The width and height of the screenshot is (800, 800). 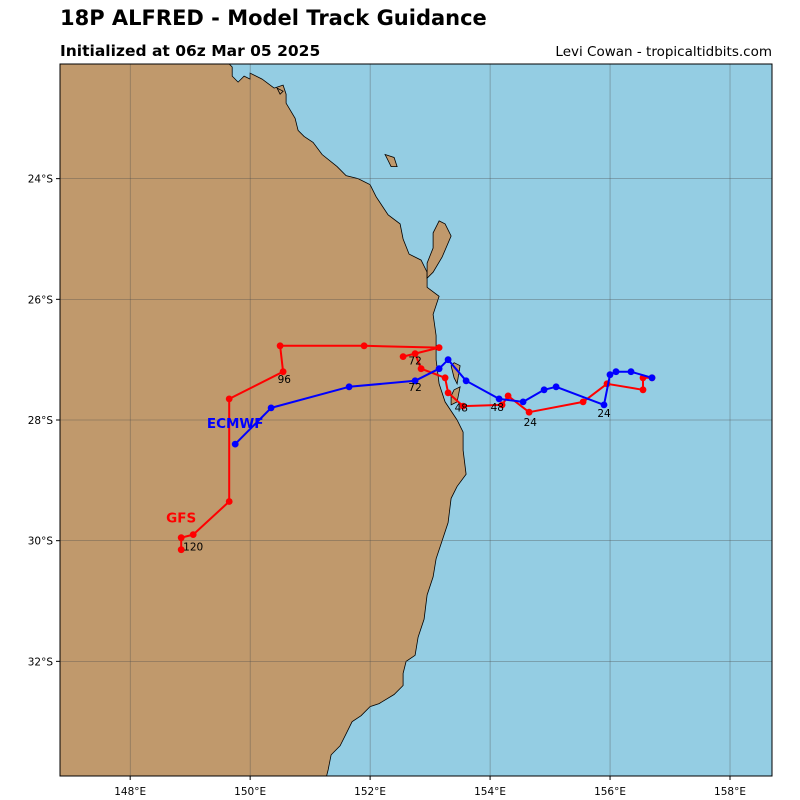 What do you see at coordinates (490, 792) in the screenshot?
I see `lon-tick-label: 154°E` at bounding box center [490, 792].